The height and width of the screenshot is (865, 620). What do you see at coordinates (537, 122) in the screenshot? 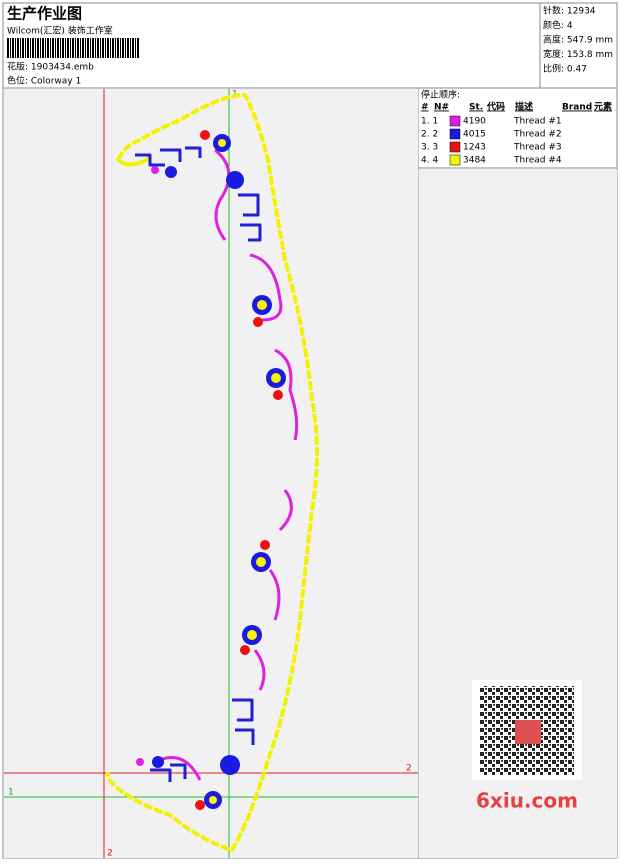
I see `thread-desc: Thread #1` at bounding box center [537, 122].